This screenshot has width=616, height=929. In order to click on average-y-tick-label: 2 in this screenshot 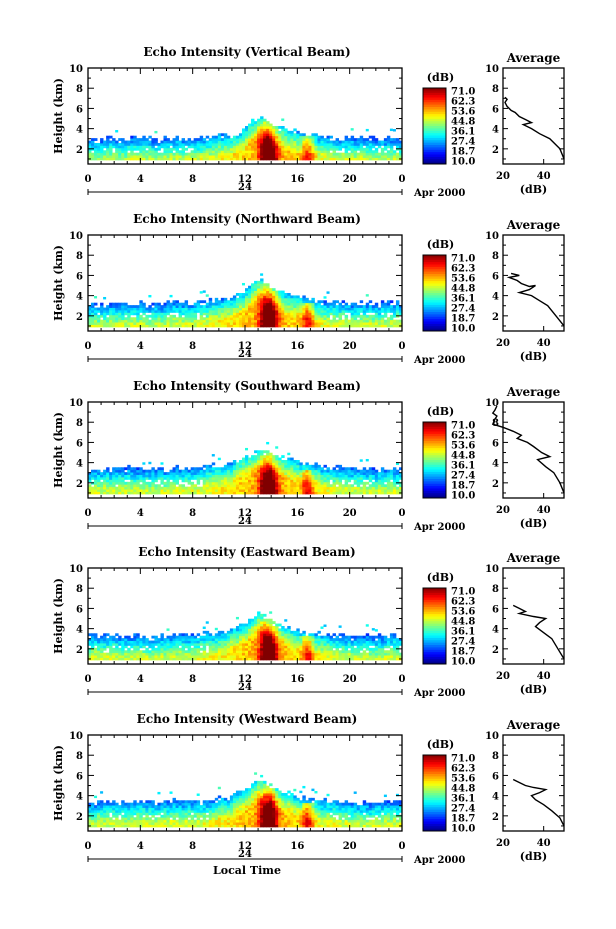, I will do `click(495, 484)`.